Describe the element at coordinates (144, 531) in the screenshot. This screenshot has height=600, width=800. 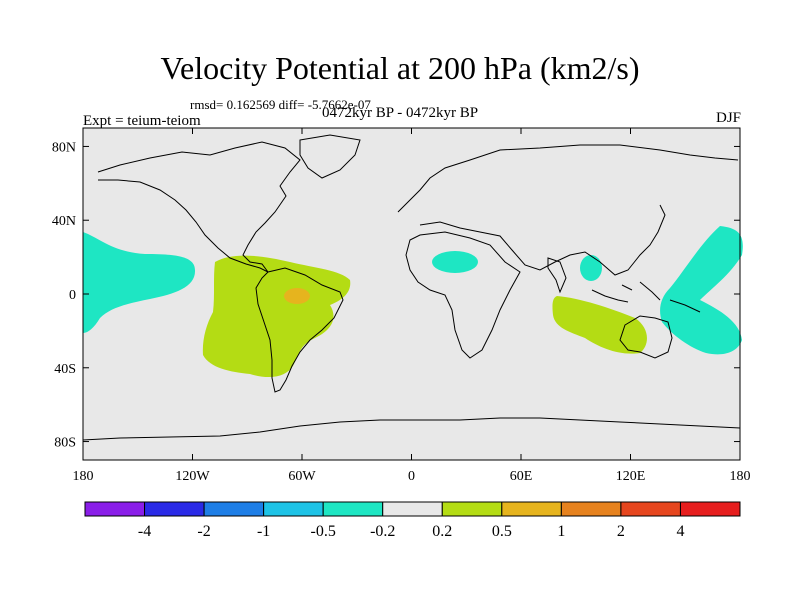
I see `colorbar-label: -4` at that location.